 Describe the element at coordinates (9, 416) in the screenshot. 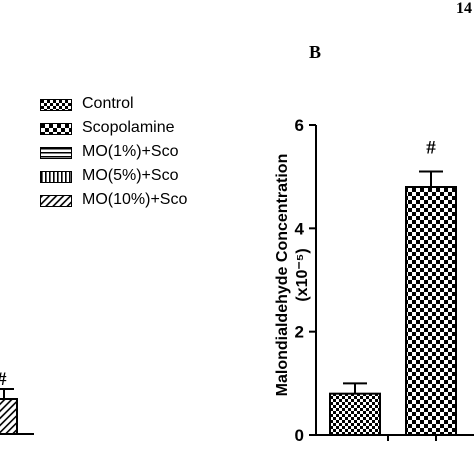

I see `bar-cut-off` at that location.